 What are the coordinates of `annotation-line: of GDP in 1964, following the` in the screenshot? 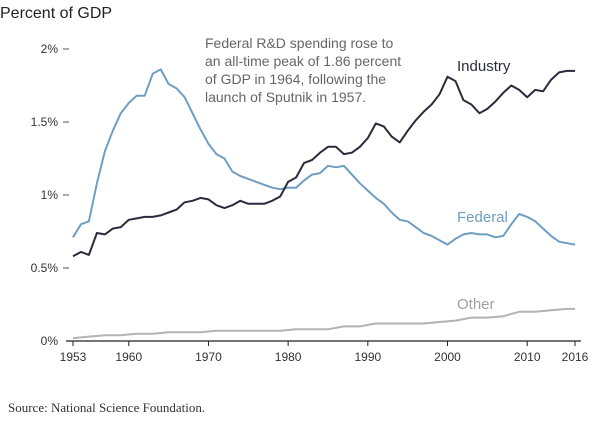 It's located at (295, 79).